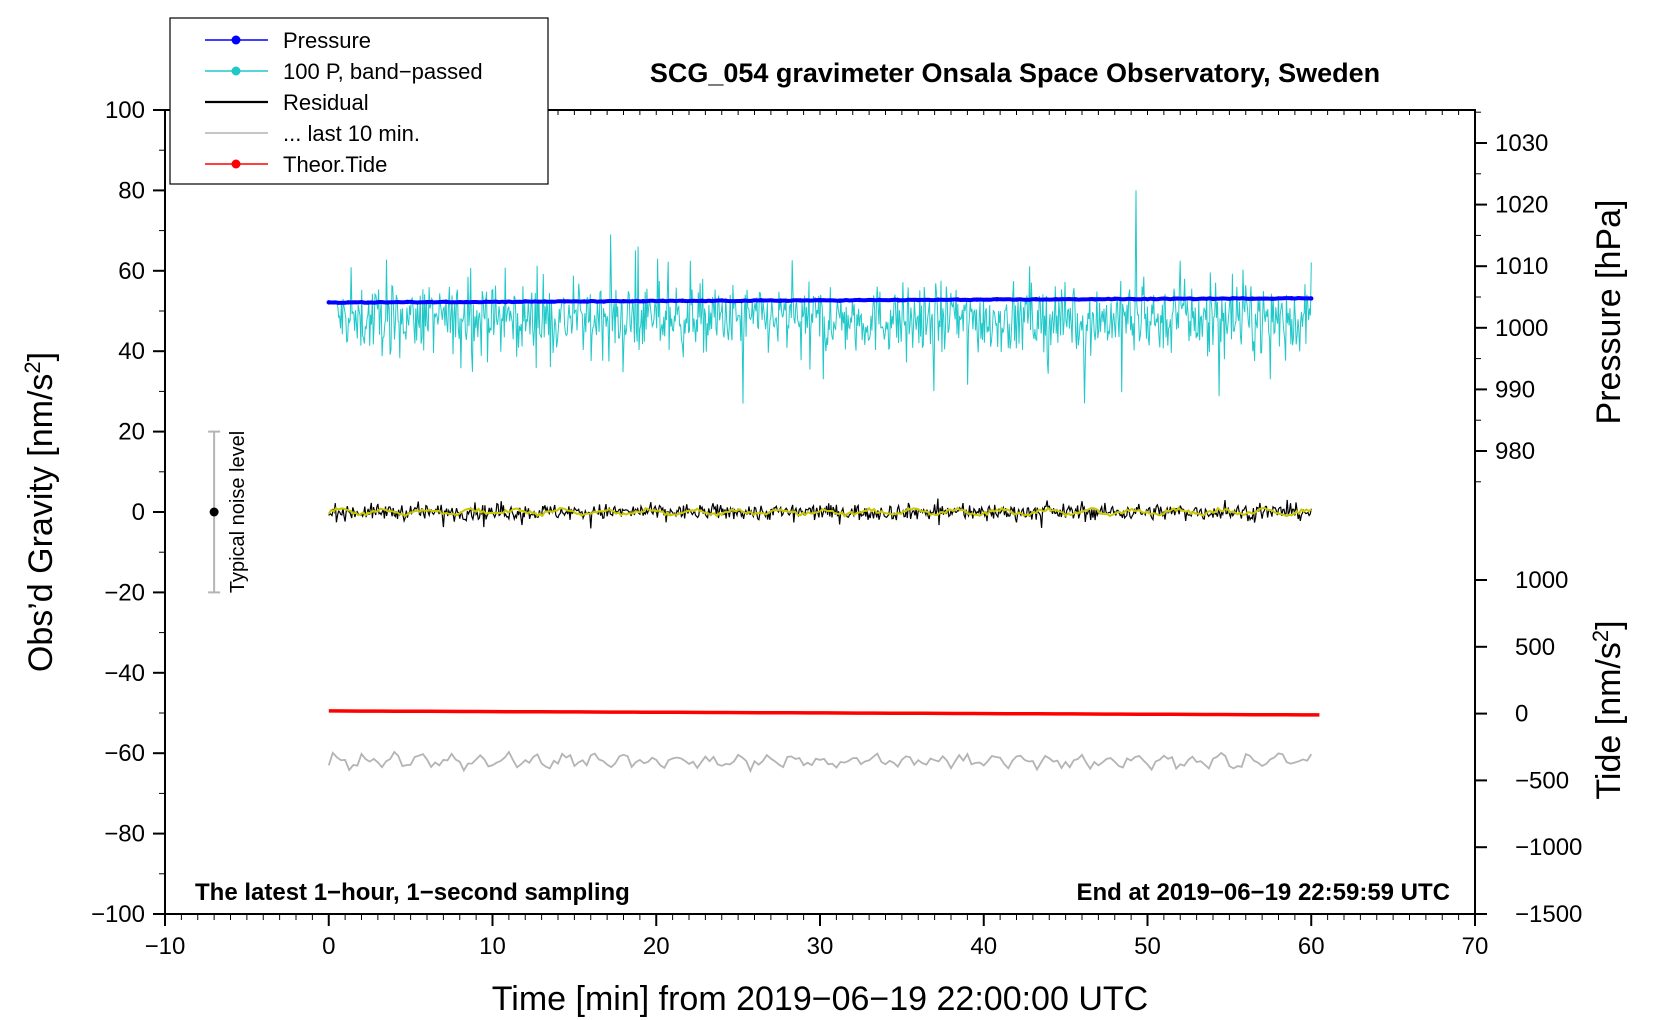  What do you see at coordinates (1311, 946) in the screenshot?
I see `x-tick-label: 60` at bounding box center [1311, 946].